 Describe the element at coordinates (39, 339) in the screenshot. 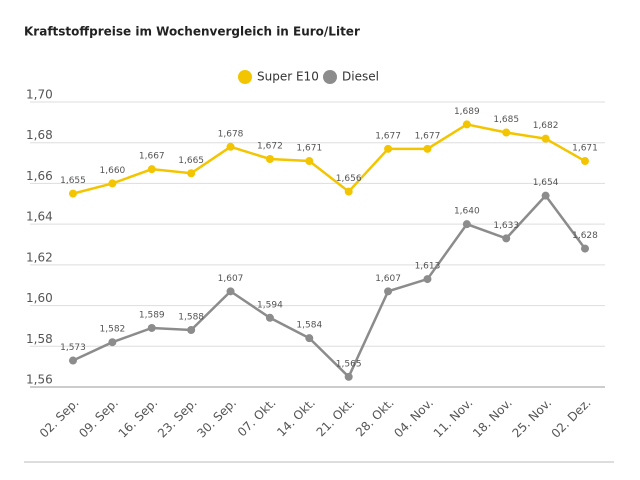

I see `y-tick-label: 1,58` at that location.